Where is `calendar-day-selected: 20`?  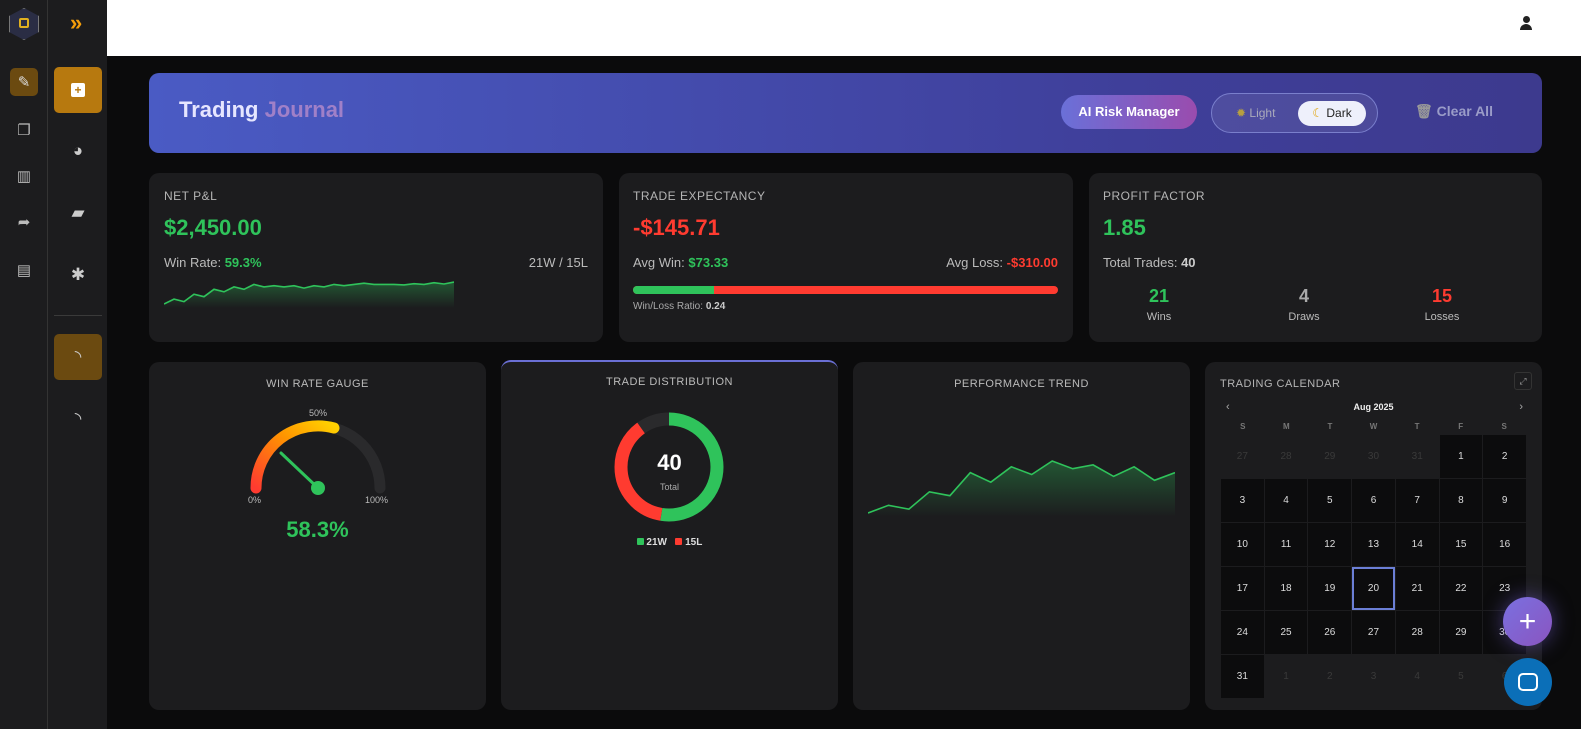 calendar-day-selected: 20 is located at coordinates (1373, 588).